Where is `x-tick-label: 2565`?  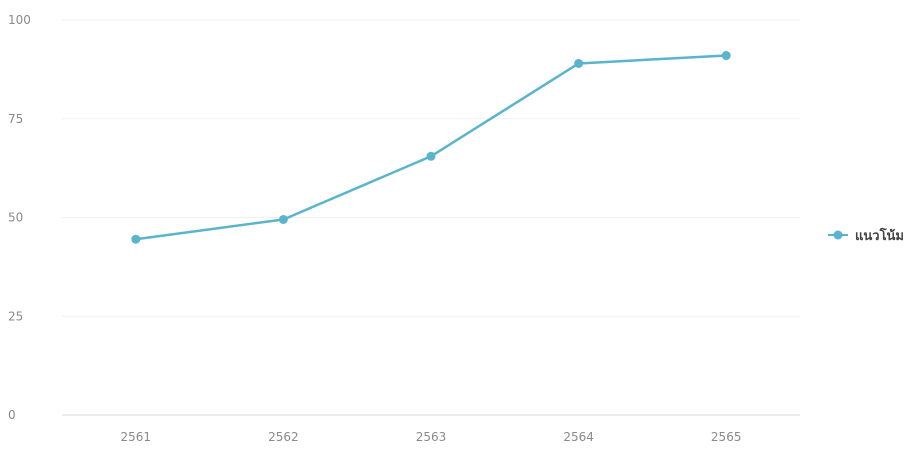 x-tick-label: 2565 is located at coordinates (726, 437).